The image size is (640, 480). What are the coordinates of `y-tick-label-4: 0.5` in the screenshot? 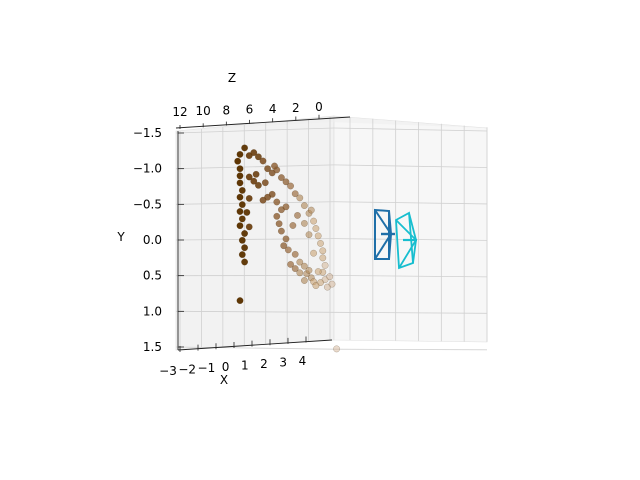 It's located at (152, 276).